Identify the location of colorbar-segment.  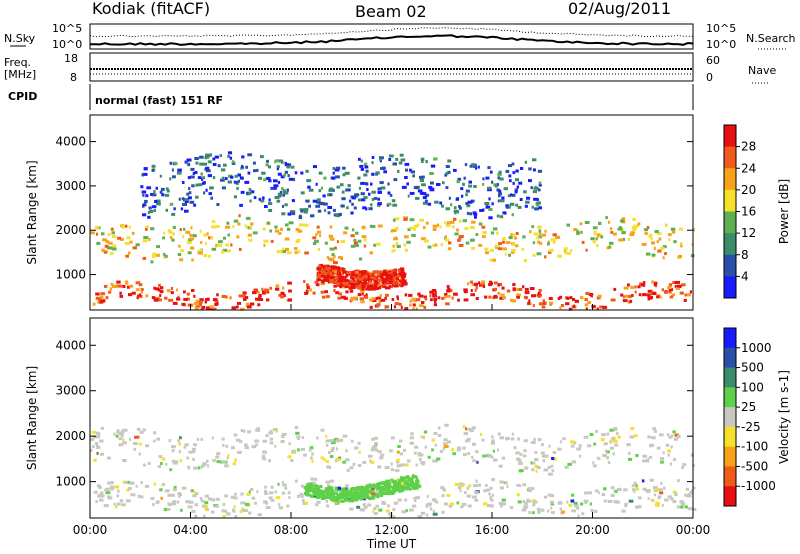
(730, 179).